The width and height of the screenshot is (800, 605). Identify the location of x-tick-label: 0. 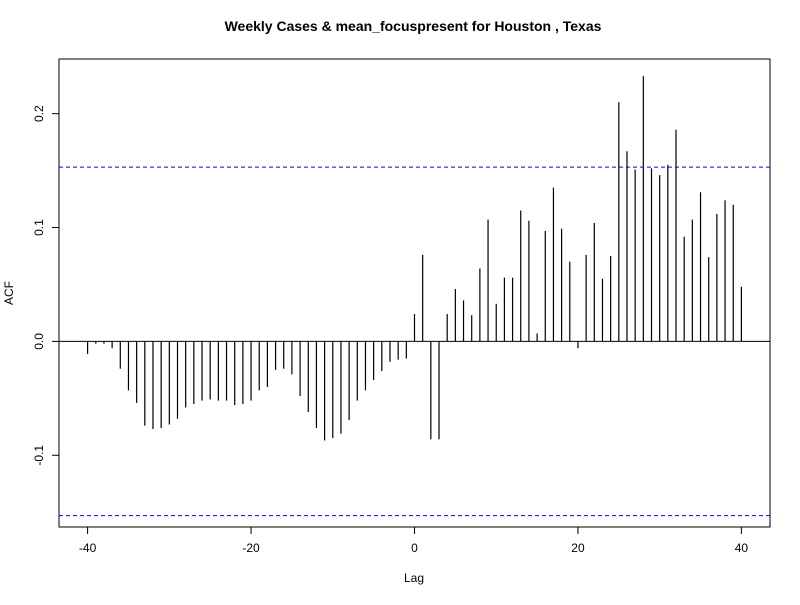
(414, 548).